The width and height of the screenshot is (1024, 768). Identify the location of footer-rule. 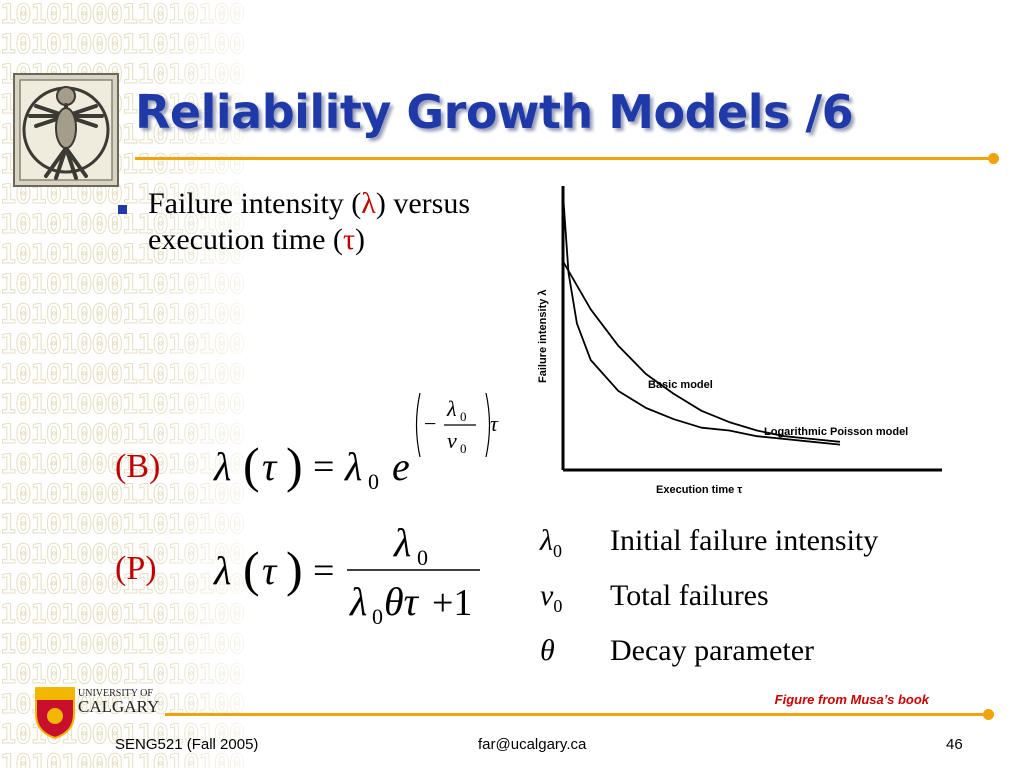
(576, 714).